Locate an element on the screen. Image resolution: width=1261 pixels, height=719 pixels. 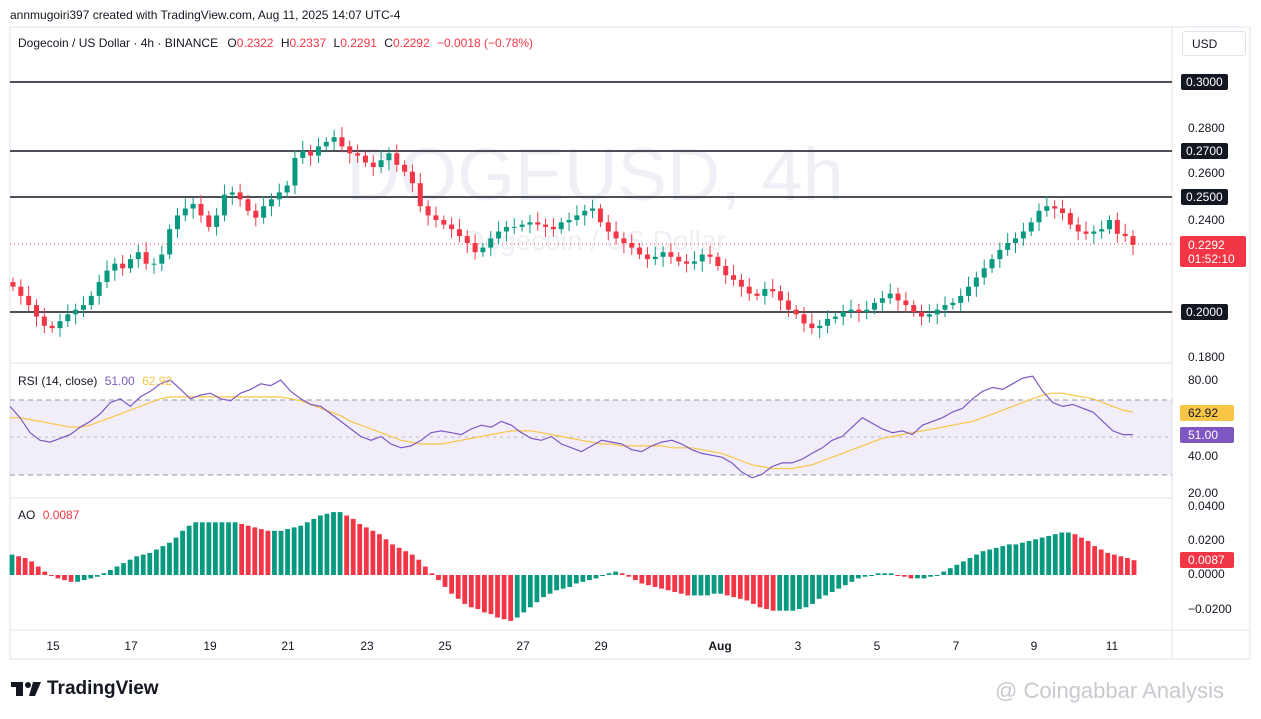
currency-button: USD is located at coordinates (1214, 43).